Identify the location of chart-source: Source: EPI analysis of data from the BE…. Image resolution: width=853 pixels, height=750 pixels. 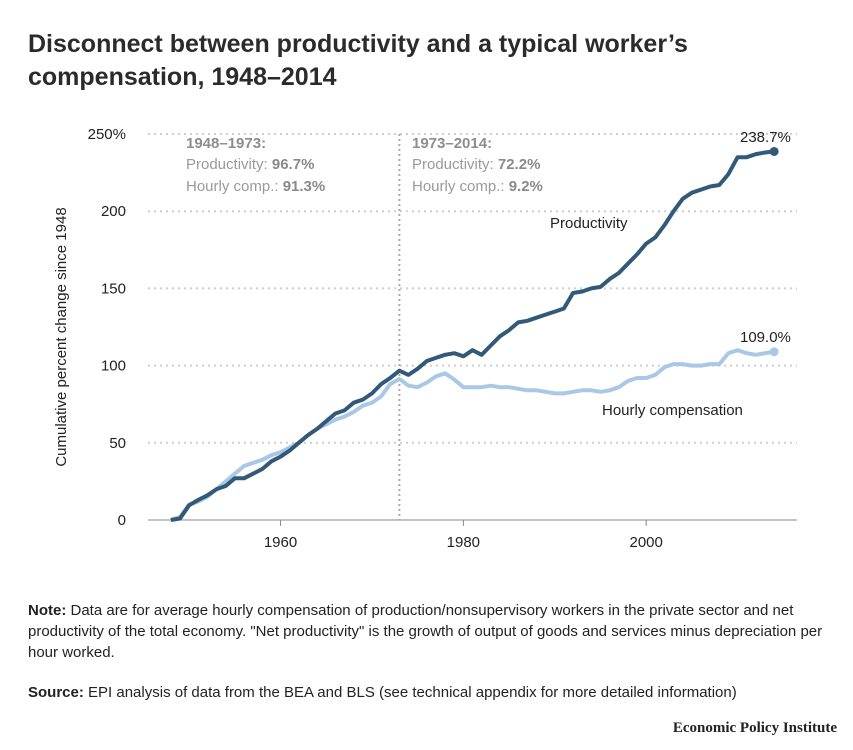
(433, 692).